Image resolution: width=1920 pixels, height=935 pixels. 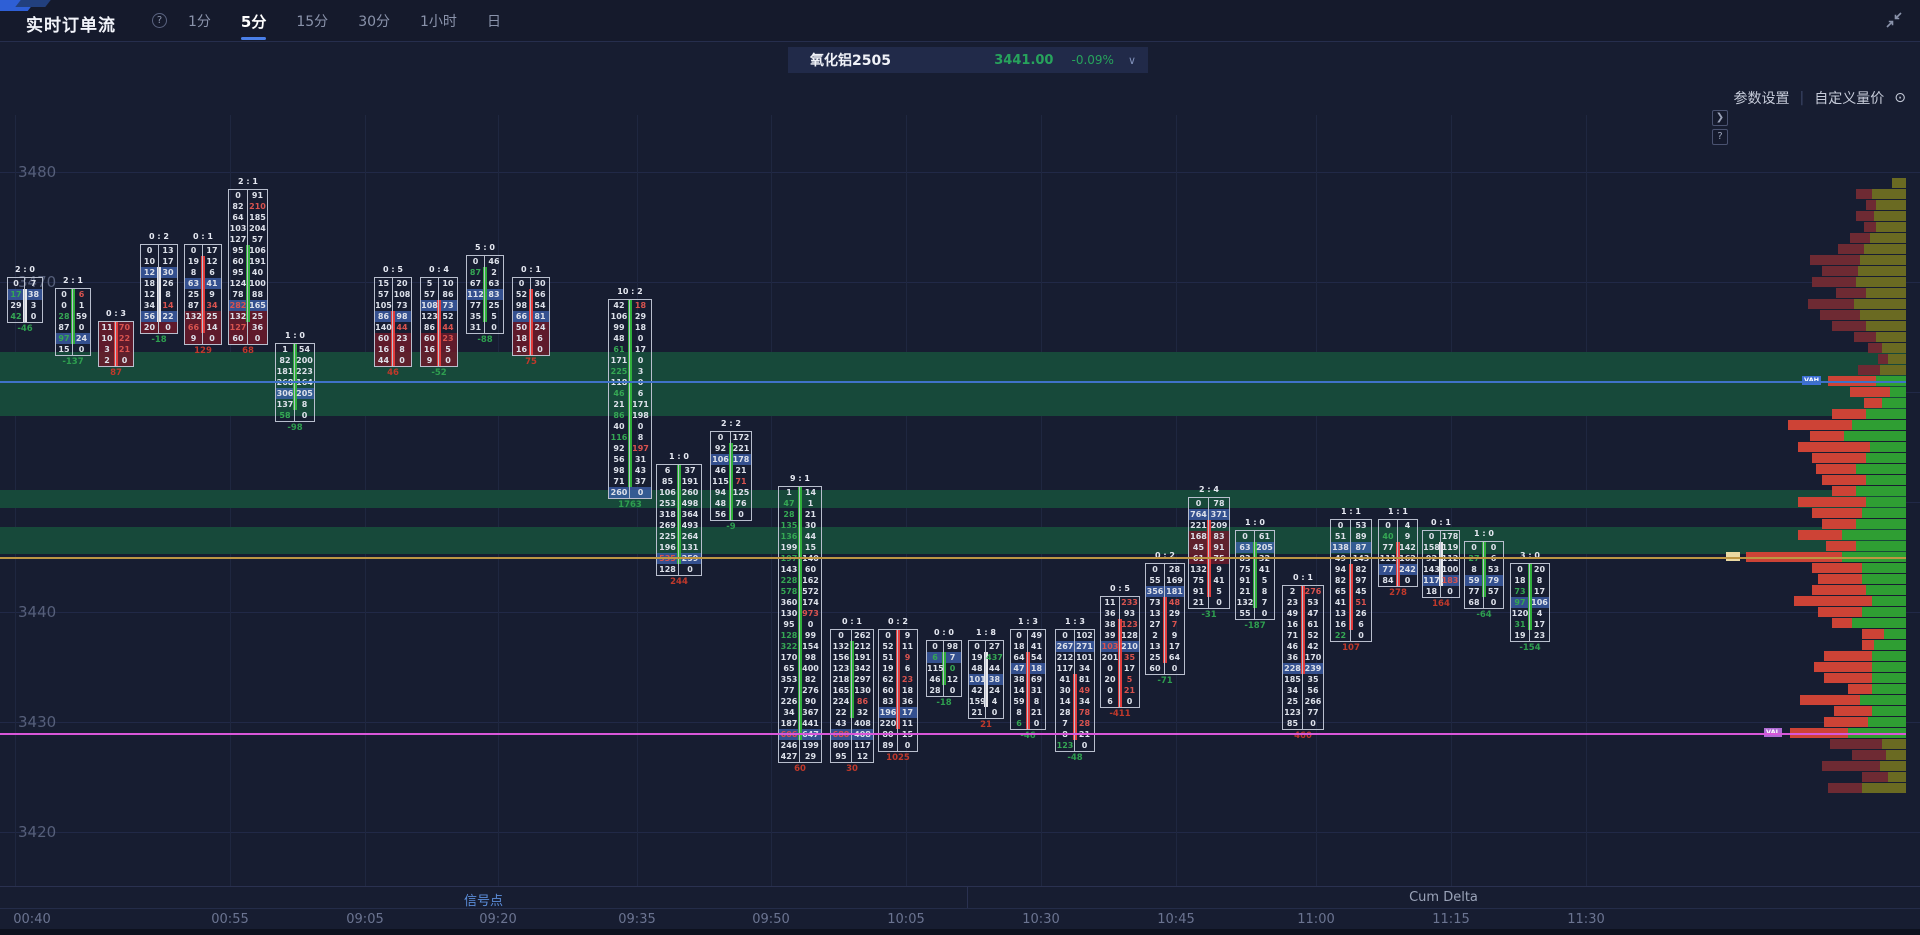 I want to click on bid-cell: 5, so click(x=430, y=283).